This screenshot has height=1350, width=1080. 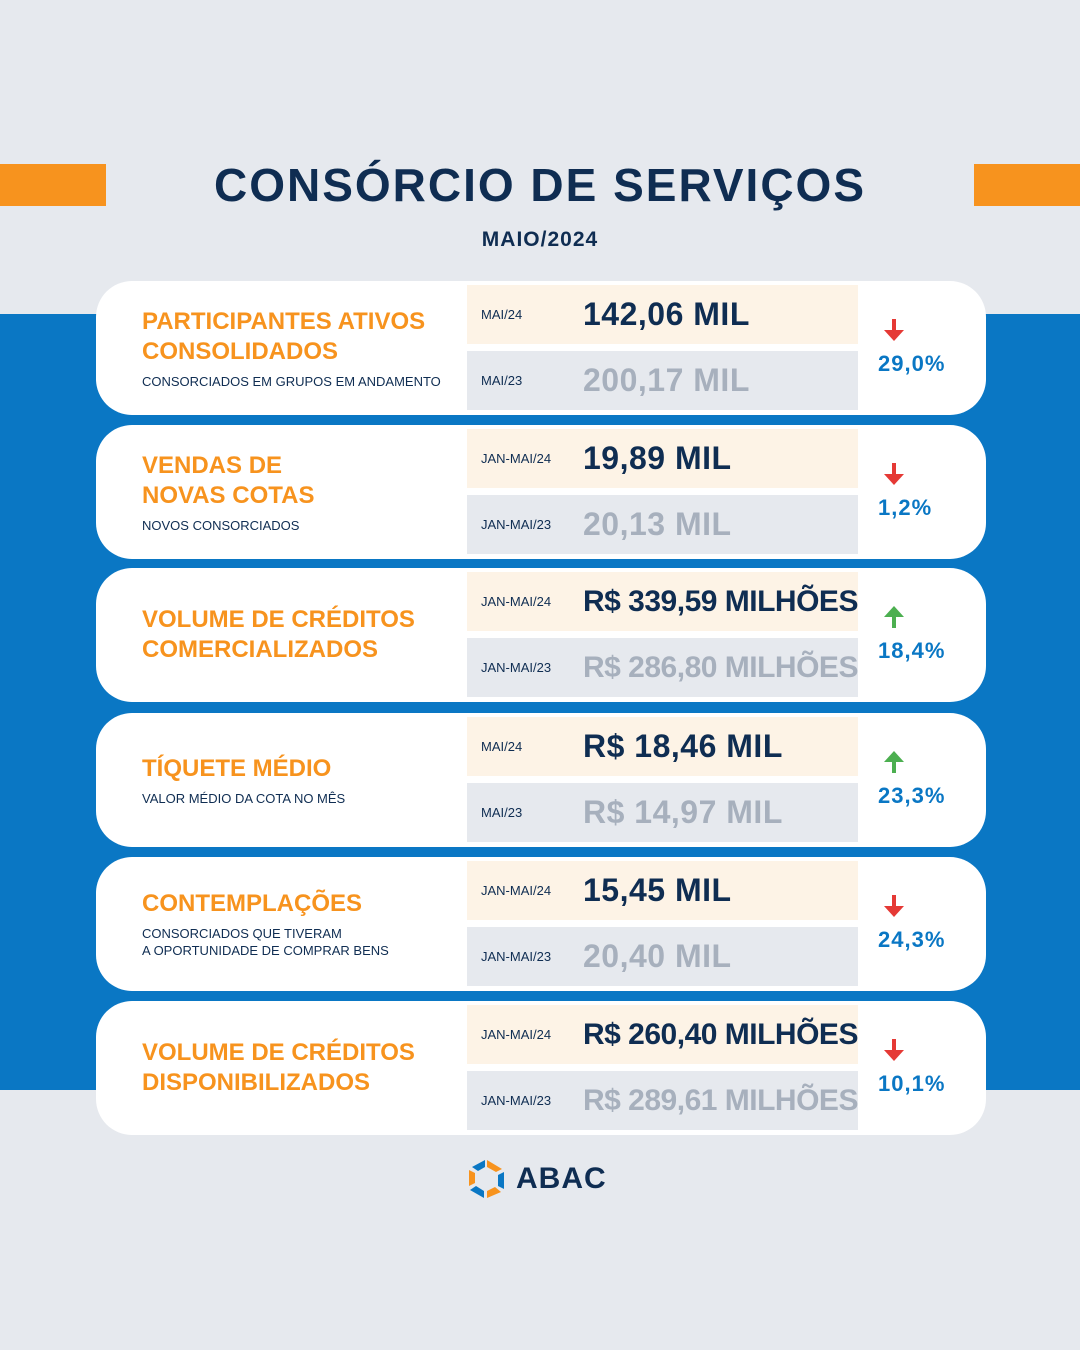 I want to click on current-row: JAN-MAI/24 R$ 339,59 MILHÕES, so click(x=662, y=601).